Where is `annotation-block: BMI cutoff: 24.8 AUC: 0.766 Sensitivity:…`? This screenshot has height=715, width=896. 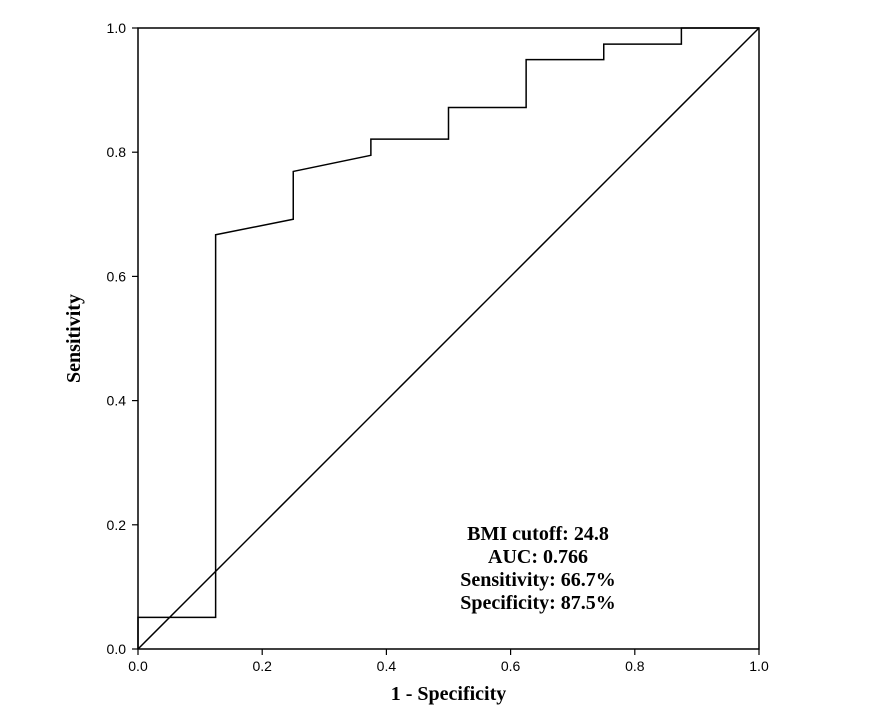
annotation-block: BMI cutoff: 24.8 AUC: 0.766 Sensitivity:… is located at coordinates (538, 568).